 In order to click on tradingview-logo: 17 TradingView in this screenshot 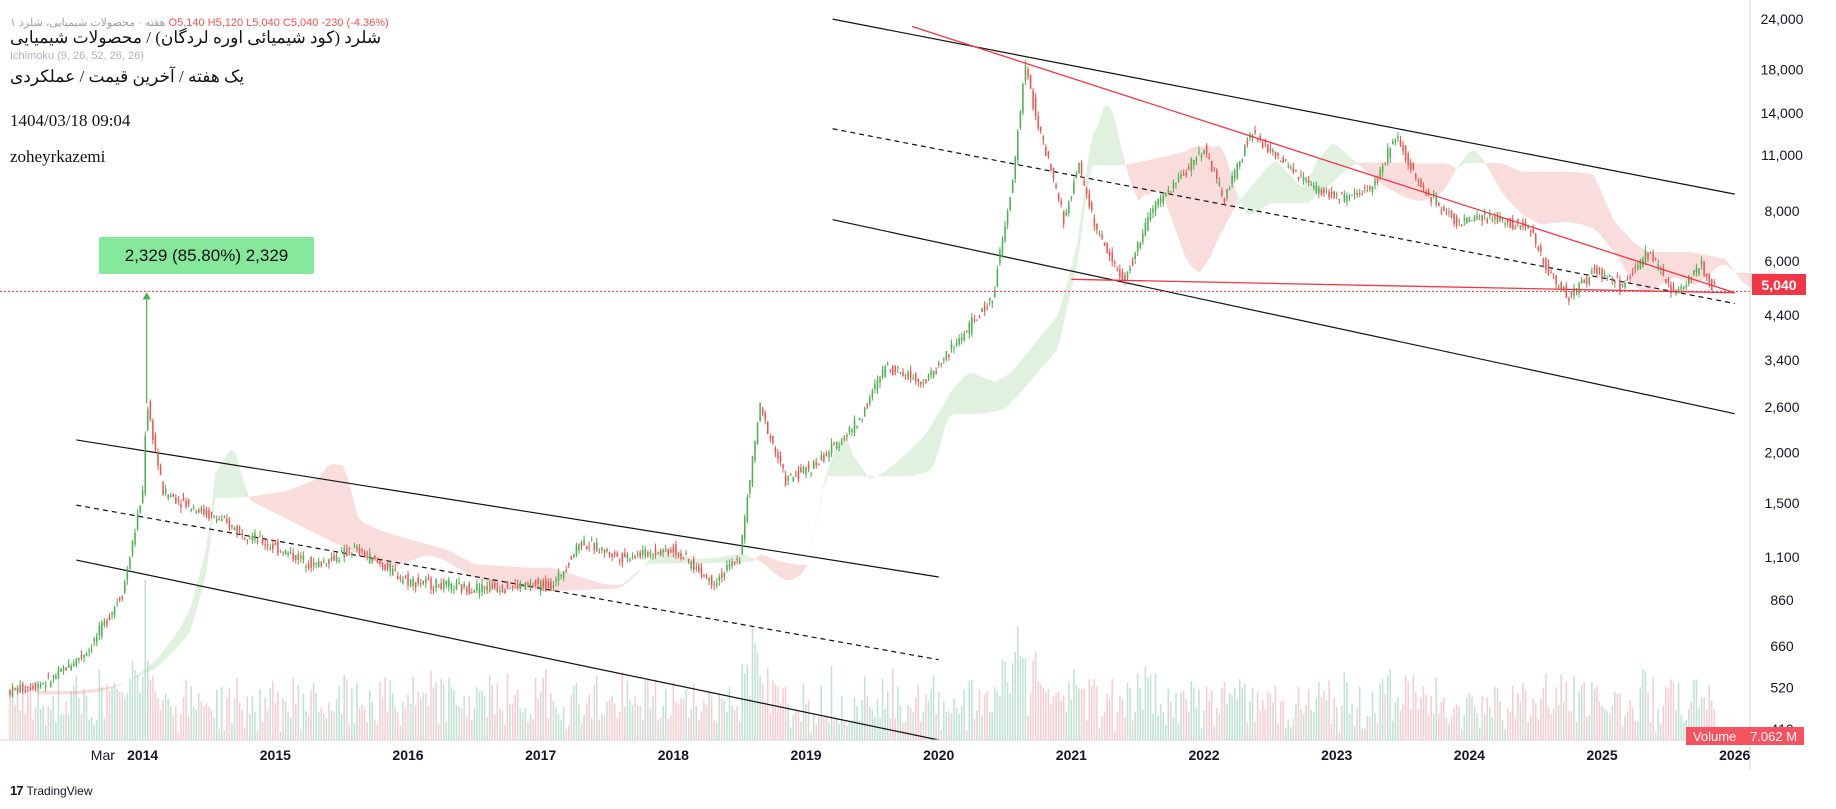, I will do `click(51, 790)`.